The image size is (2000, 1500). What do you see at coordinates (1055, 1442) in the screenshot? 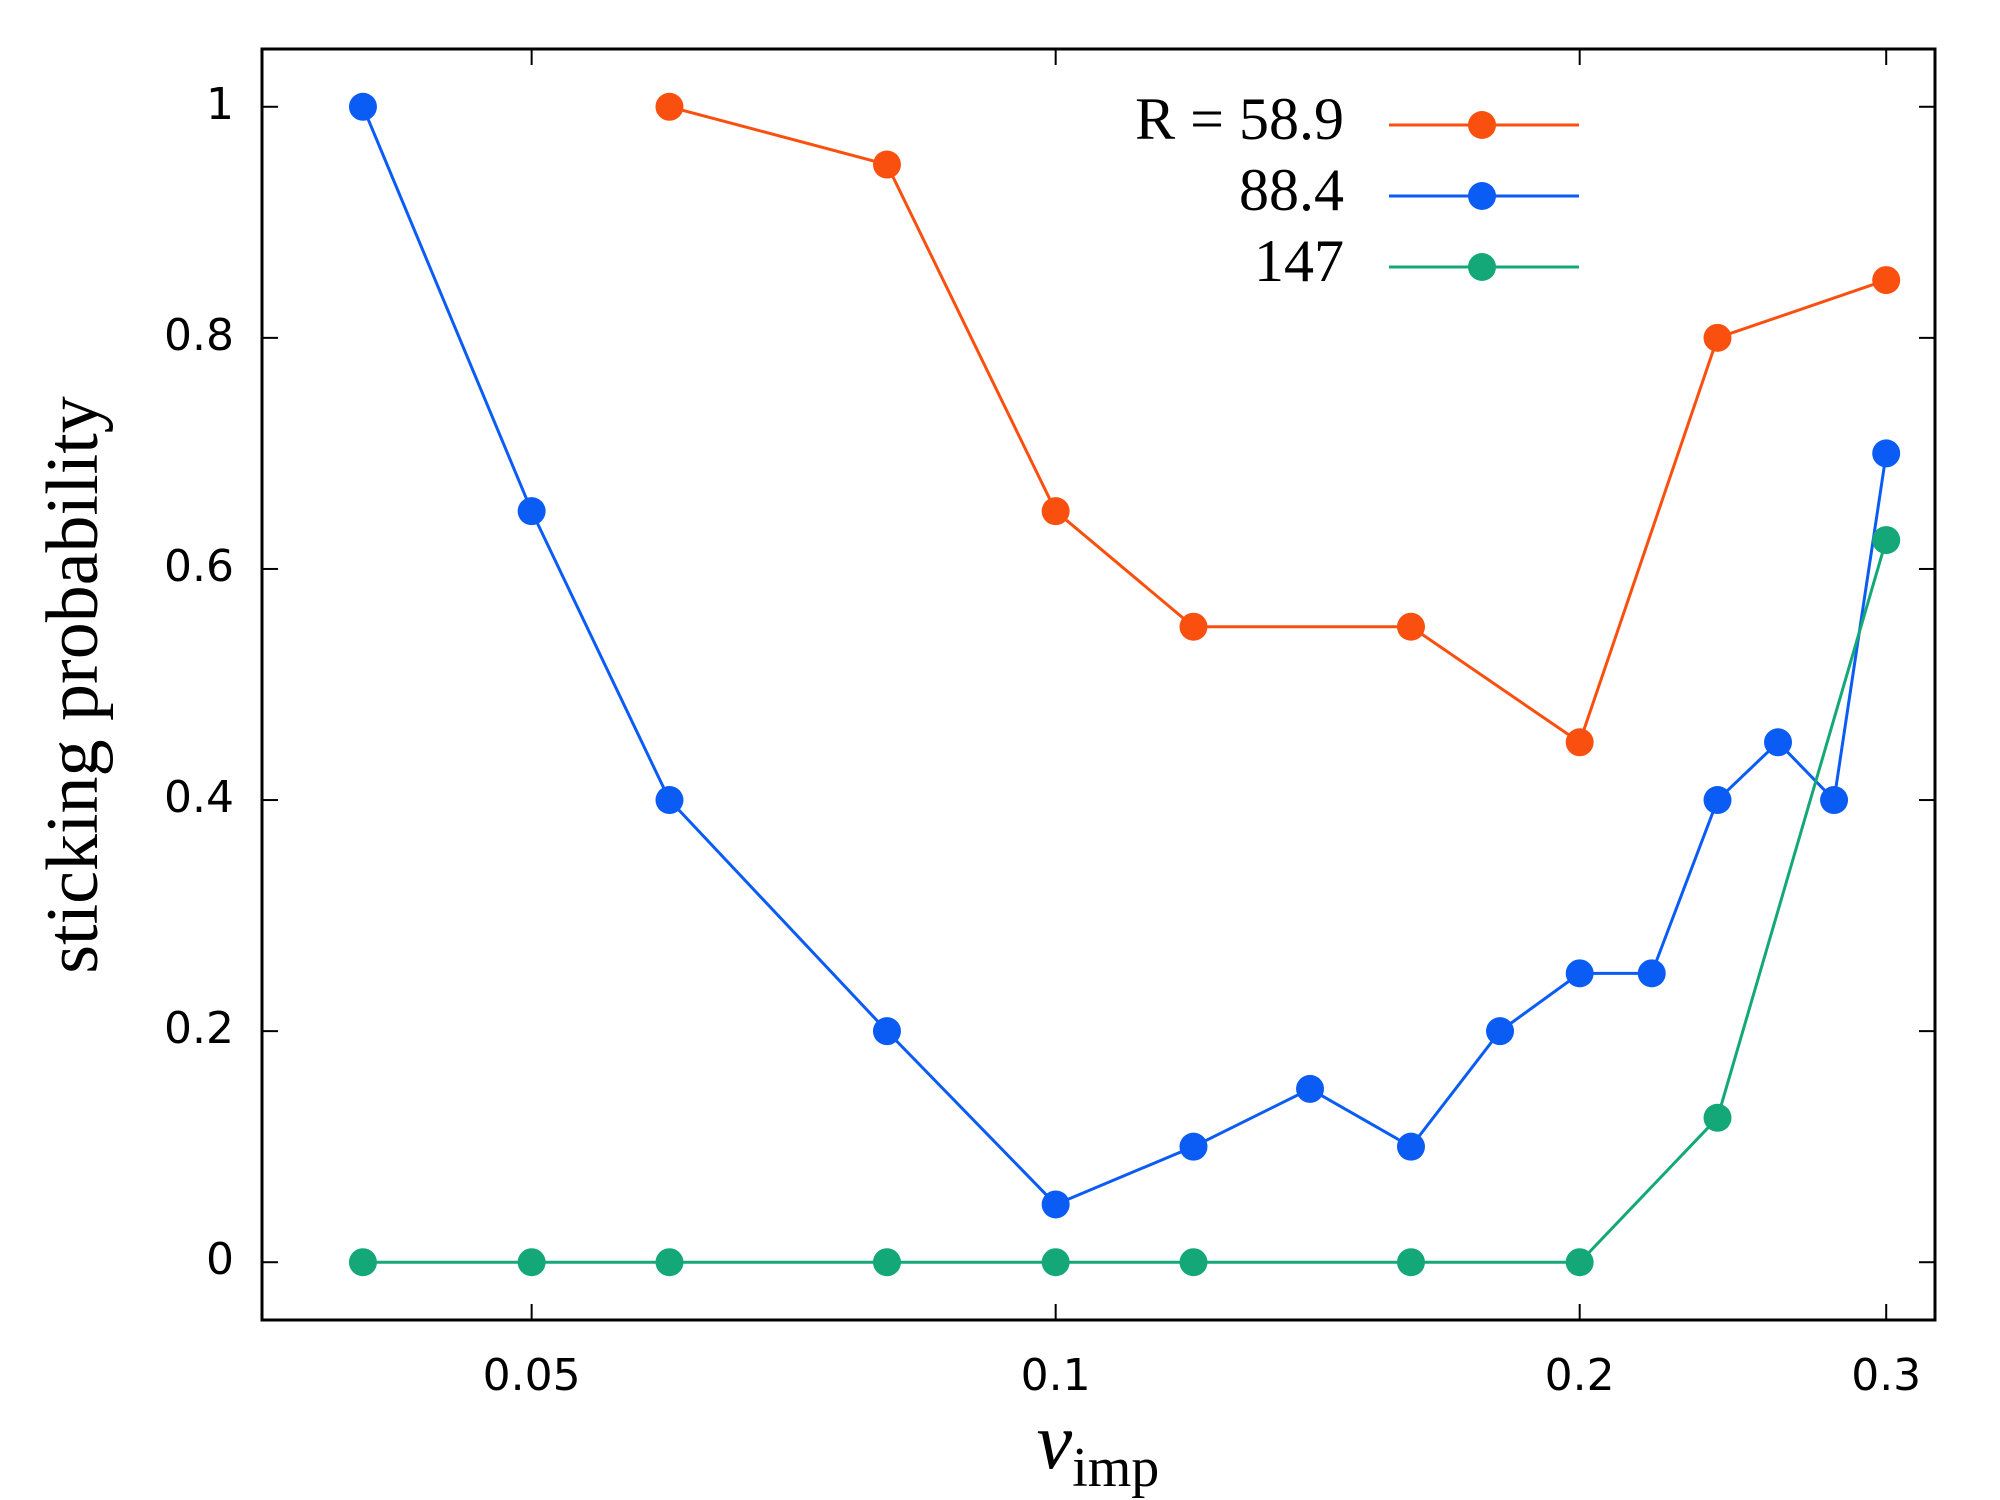
I see `x-axis-label-main: v` at bounding box center [1055, 1442].